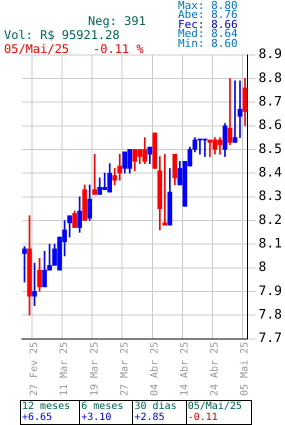 This screenshot has width=285, height=425. Describe the element at coordinates (94, 369) in the screenshot. I see `x-tick-label: 19 Mar 25` at that location.